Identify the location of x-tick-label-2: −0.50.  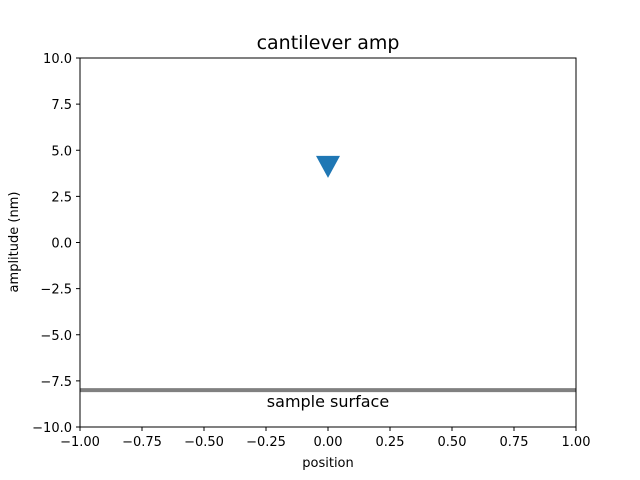
(204, 442).